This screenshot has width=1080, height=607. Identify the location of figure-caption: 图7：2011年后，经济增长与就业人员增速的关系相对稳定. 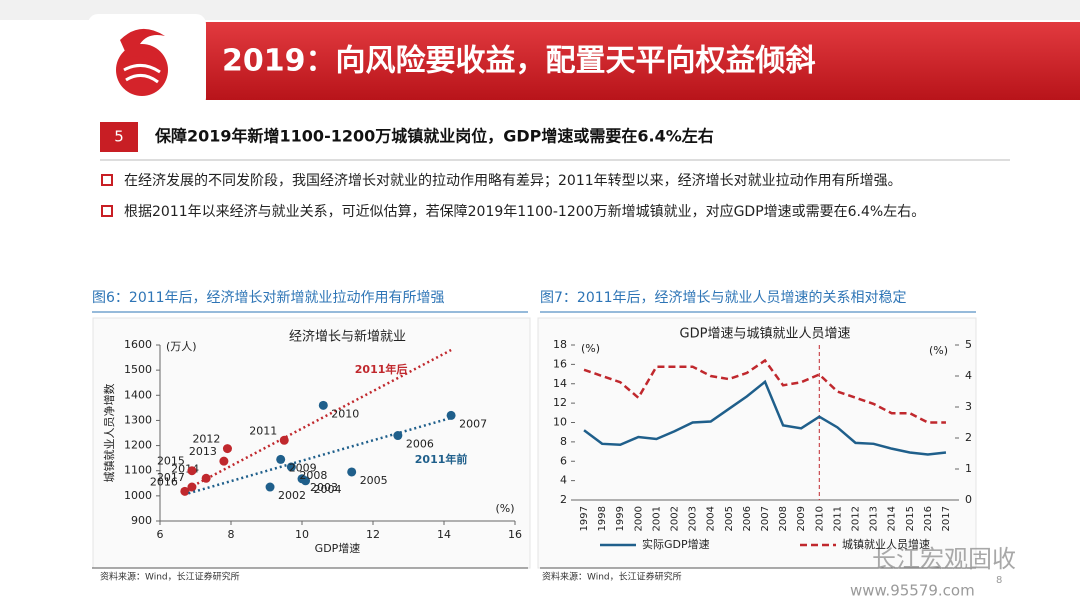
(723, 298).